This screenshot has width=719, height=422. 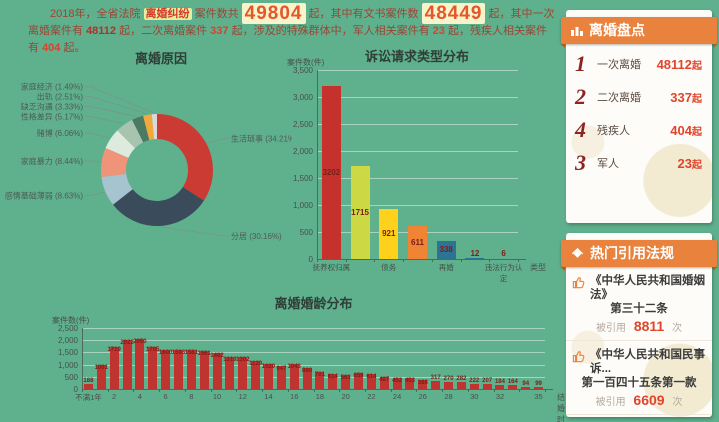 What do you see at coordinates (639, 383) in the screenshot?
I see `law-title-line2: 第一百四十五条第一款` at bounding box center [639, 383].